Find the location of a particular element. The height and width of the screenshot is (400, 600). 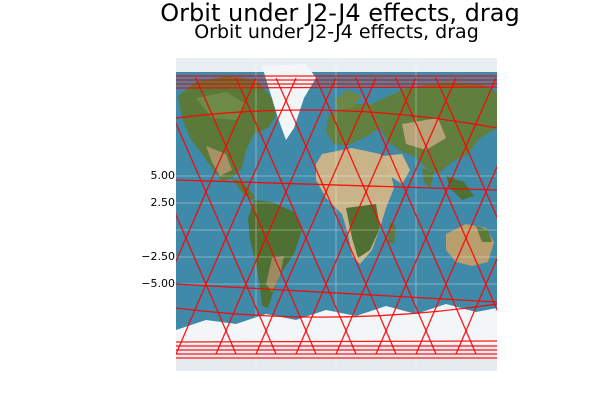

australia-east-coast is located at coordinates (484, 234).